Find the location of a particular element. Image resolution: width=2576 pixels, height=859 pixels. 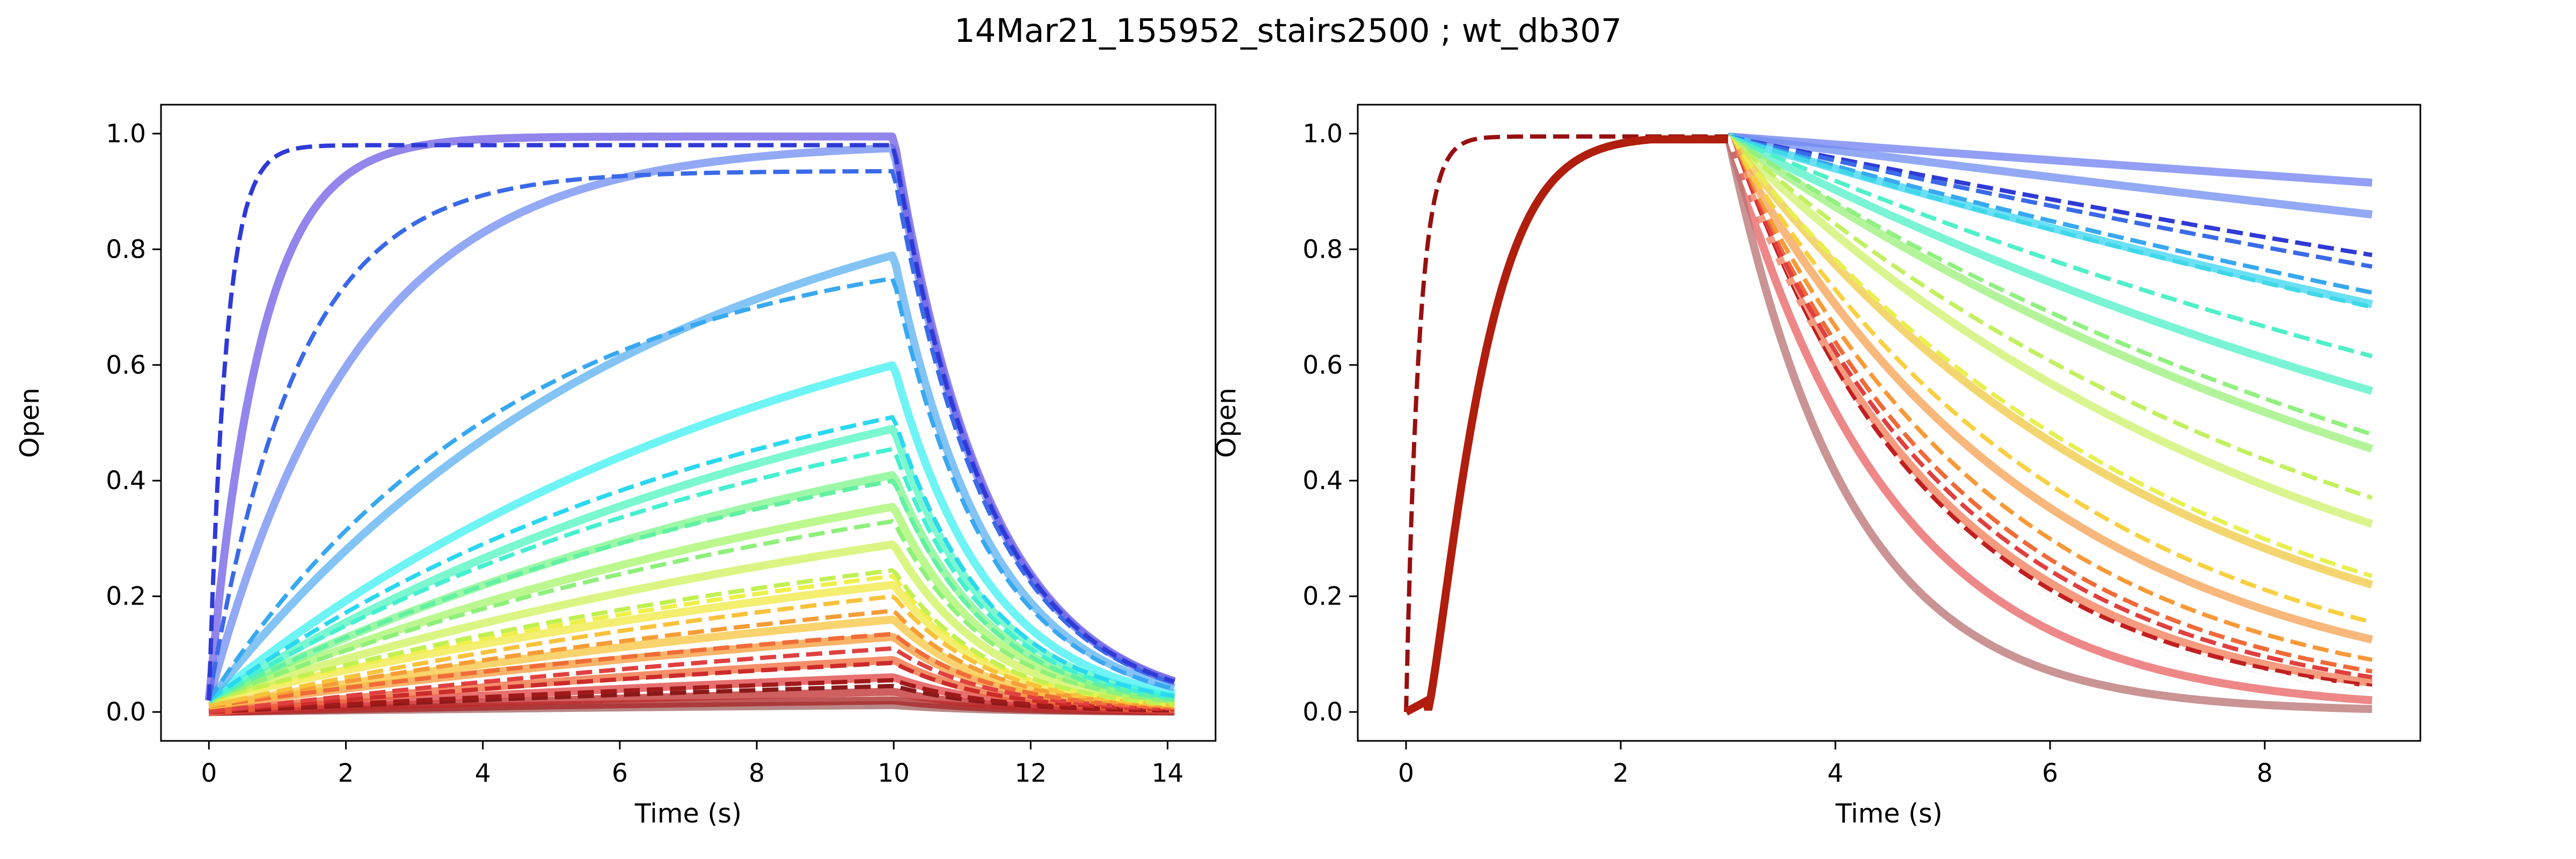

xtick-label: 12 is located at coordinates (1031, 773).